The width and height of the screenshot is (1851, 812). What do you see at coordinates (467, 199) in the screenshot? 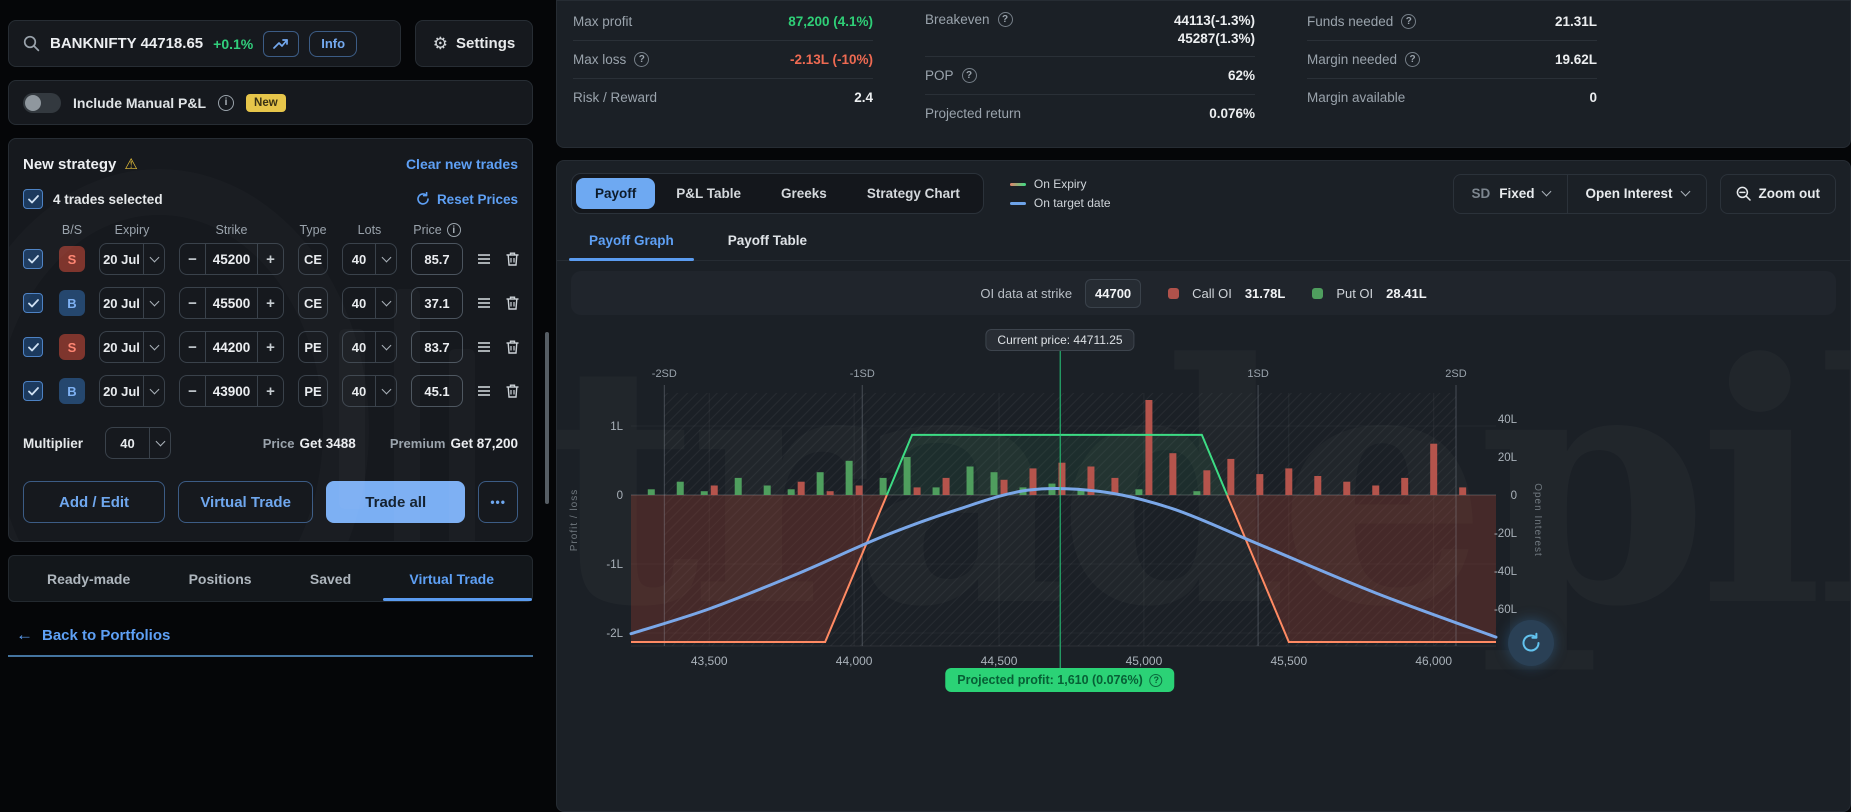
I see `reset-prices-link: Reset Prices` at bounding box center [467, 199].